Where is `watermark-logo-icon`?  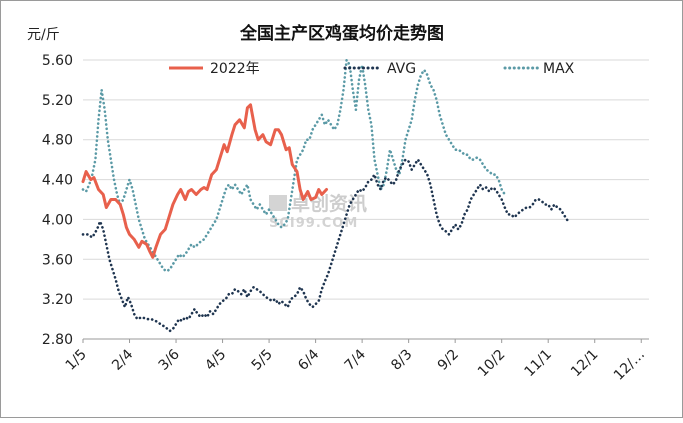
watermark-logo-icon is located at coordinates (278, 203).